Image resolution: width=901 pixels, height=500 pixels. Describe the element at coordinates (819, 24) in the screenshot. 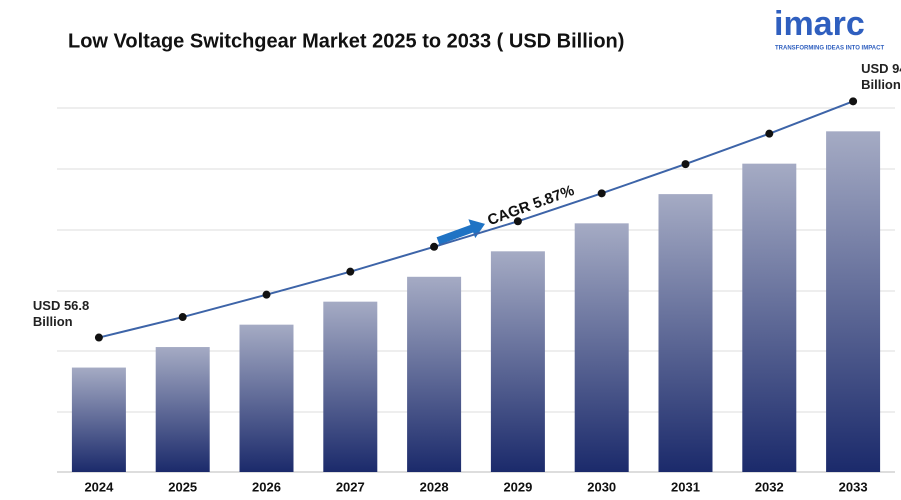

I see `logo: imarc` at that location.